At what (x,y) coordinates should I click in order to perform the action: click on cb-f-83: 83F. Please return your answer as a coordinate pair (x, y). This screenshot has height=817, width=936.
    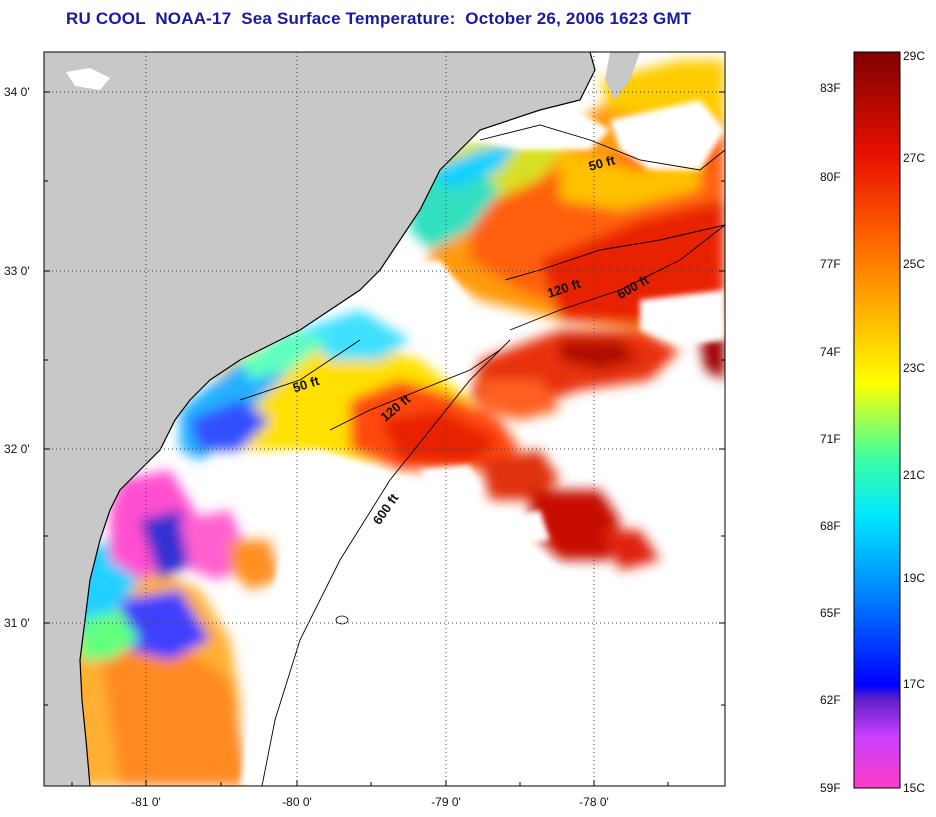
    Looking at the image, I should click on (830, 88).